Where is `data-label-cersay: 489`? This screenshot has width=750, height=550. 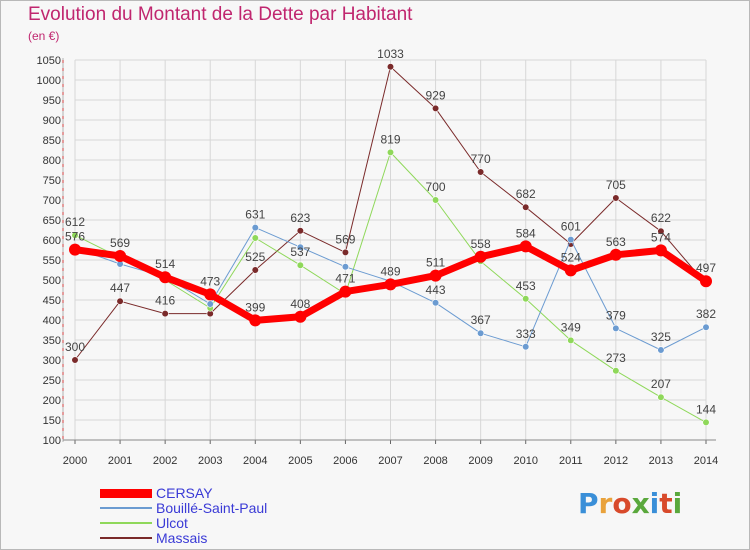 data-label-cersay: 489 is located at coordinates (390, 271).